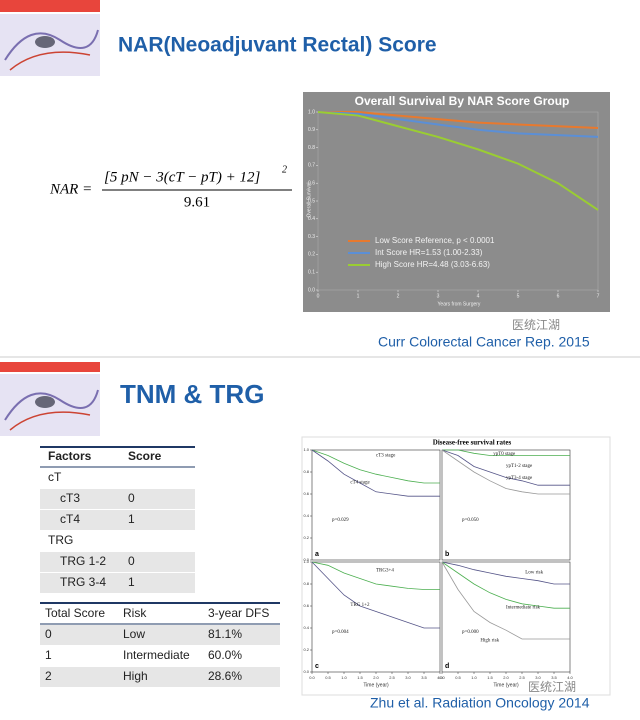  I want to click on x-tick-label: 4.0, so click(440, 677).